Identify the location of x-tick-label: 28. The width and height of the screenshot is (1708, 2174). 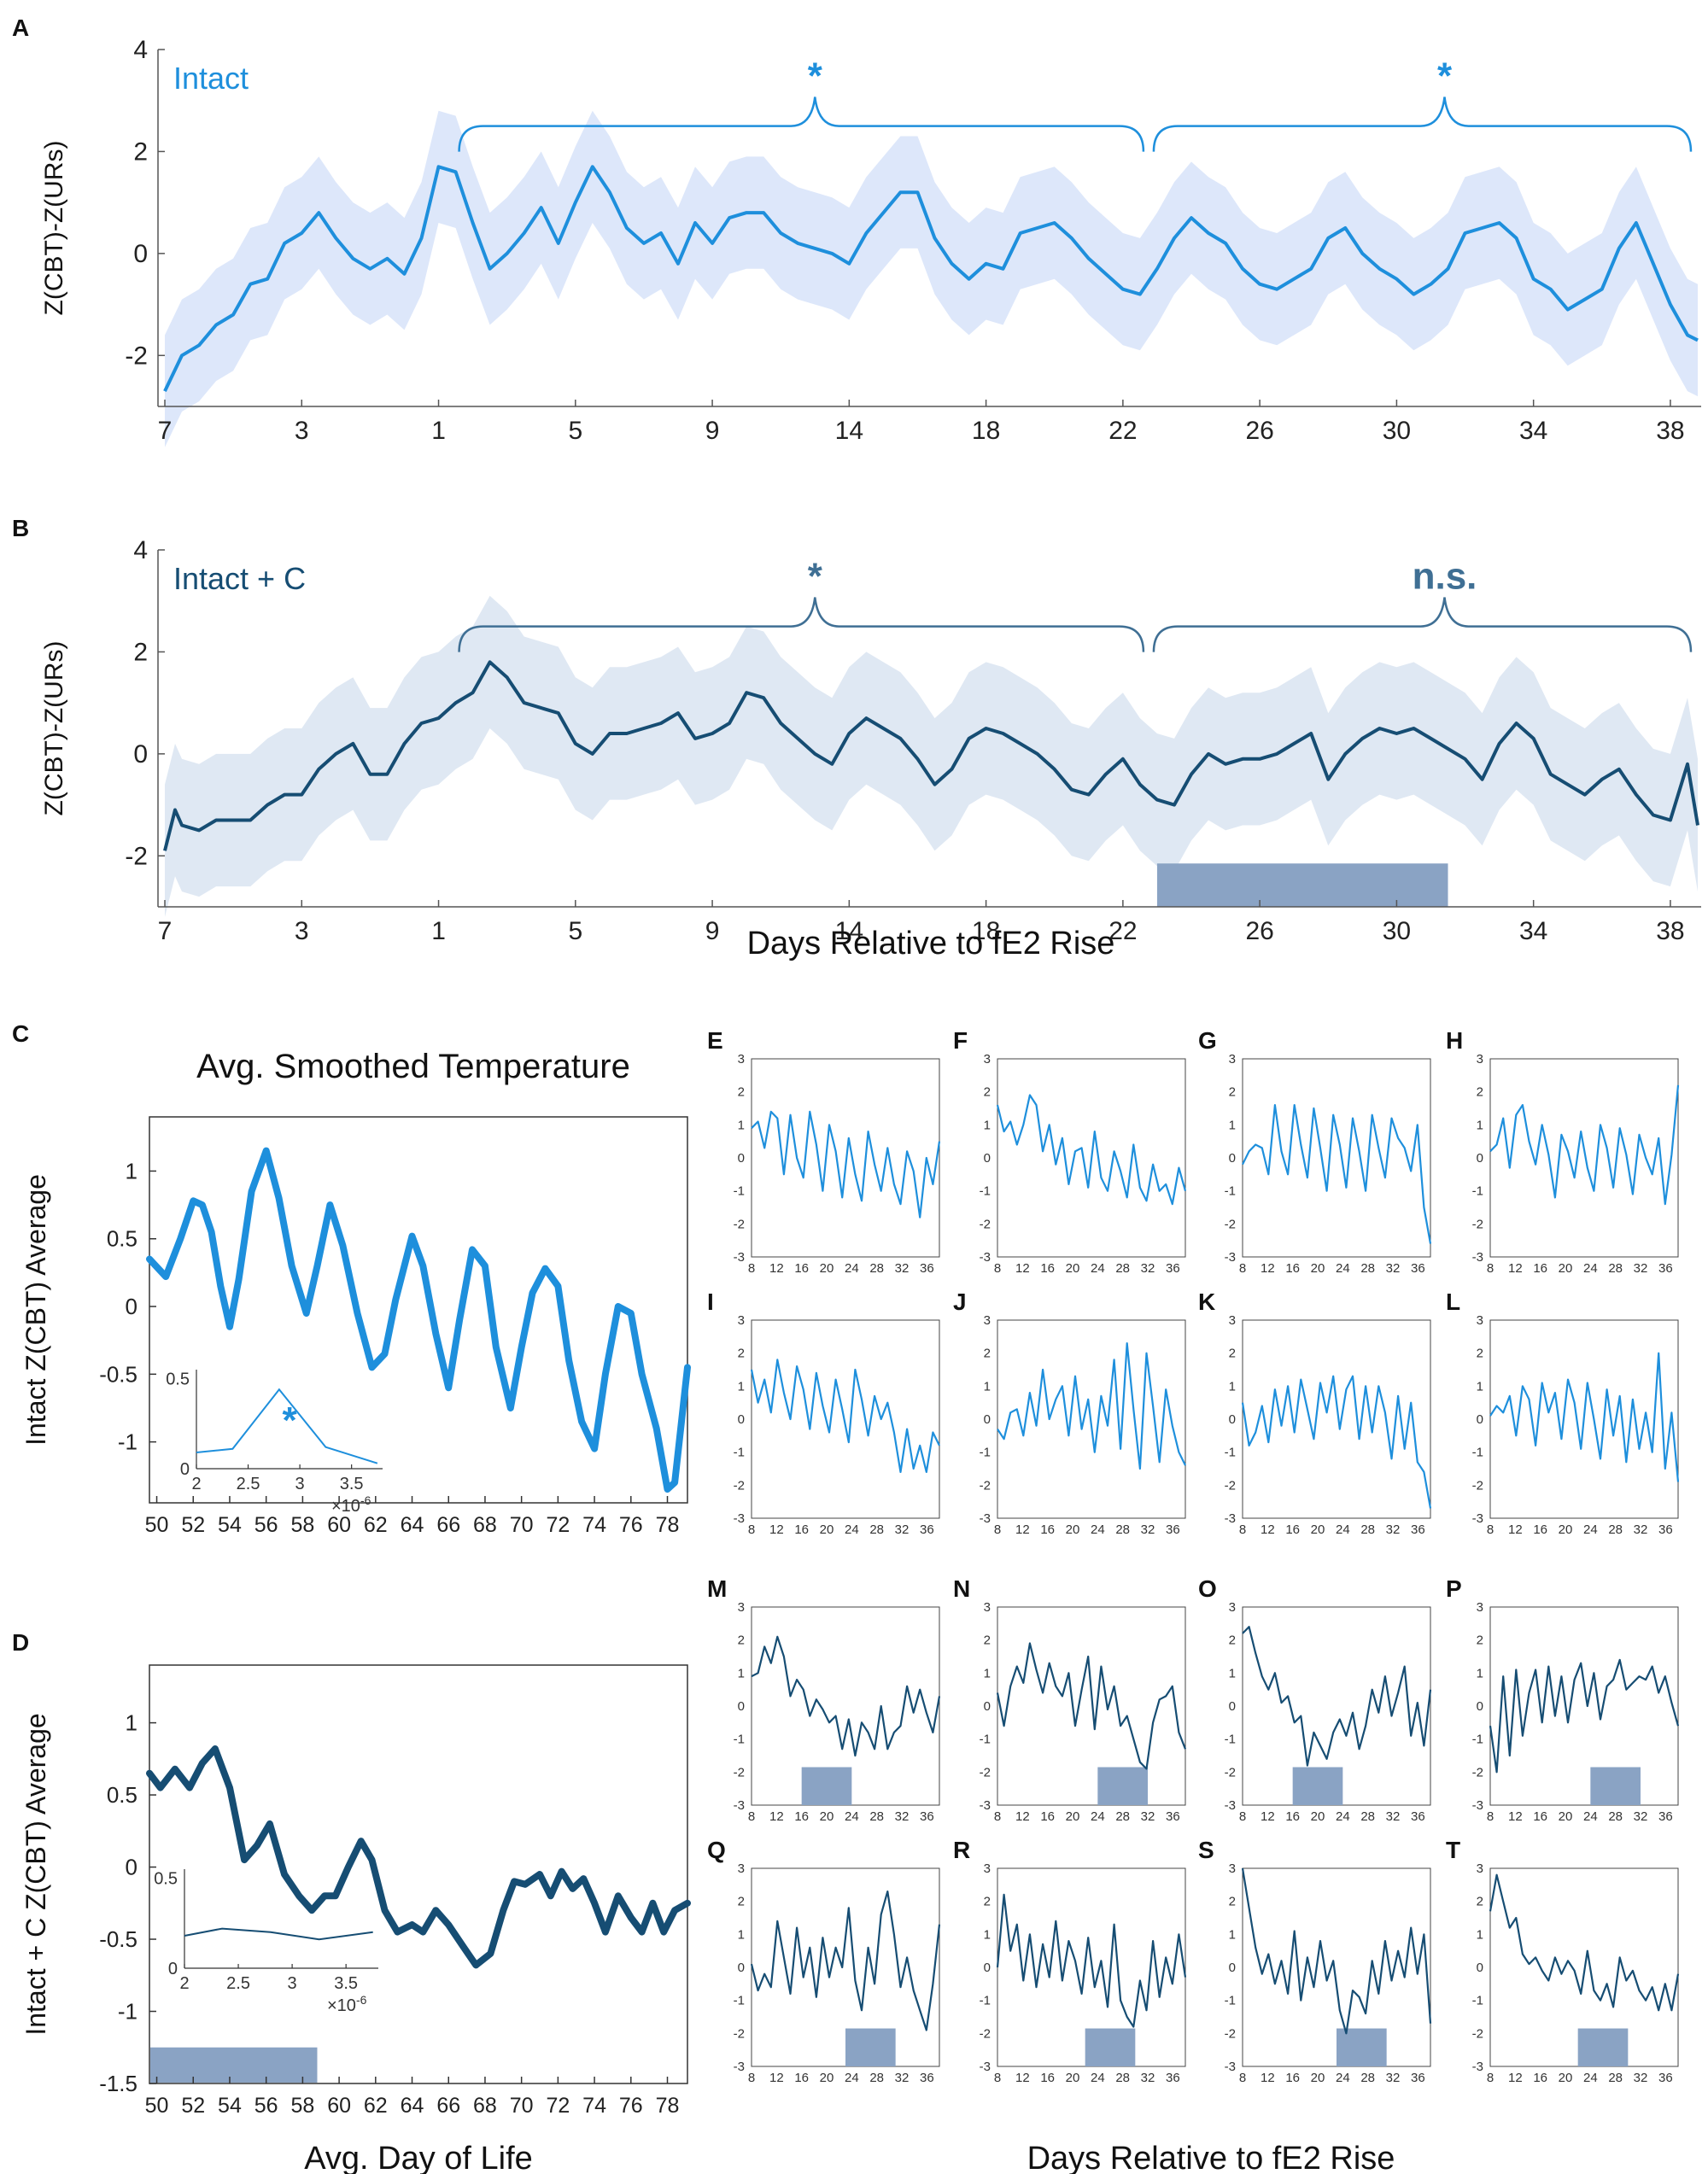
(1367, 1817).